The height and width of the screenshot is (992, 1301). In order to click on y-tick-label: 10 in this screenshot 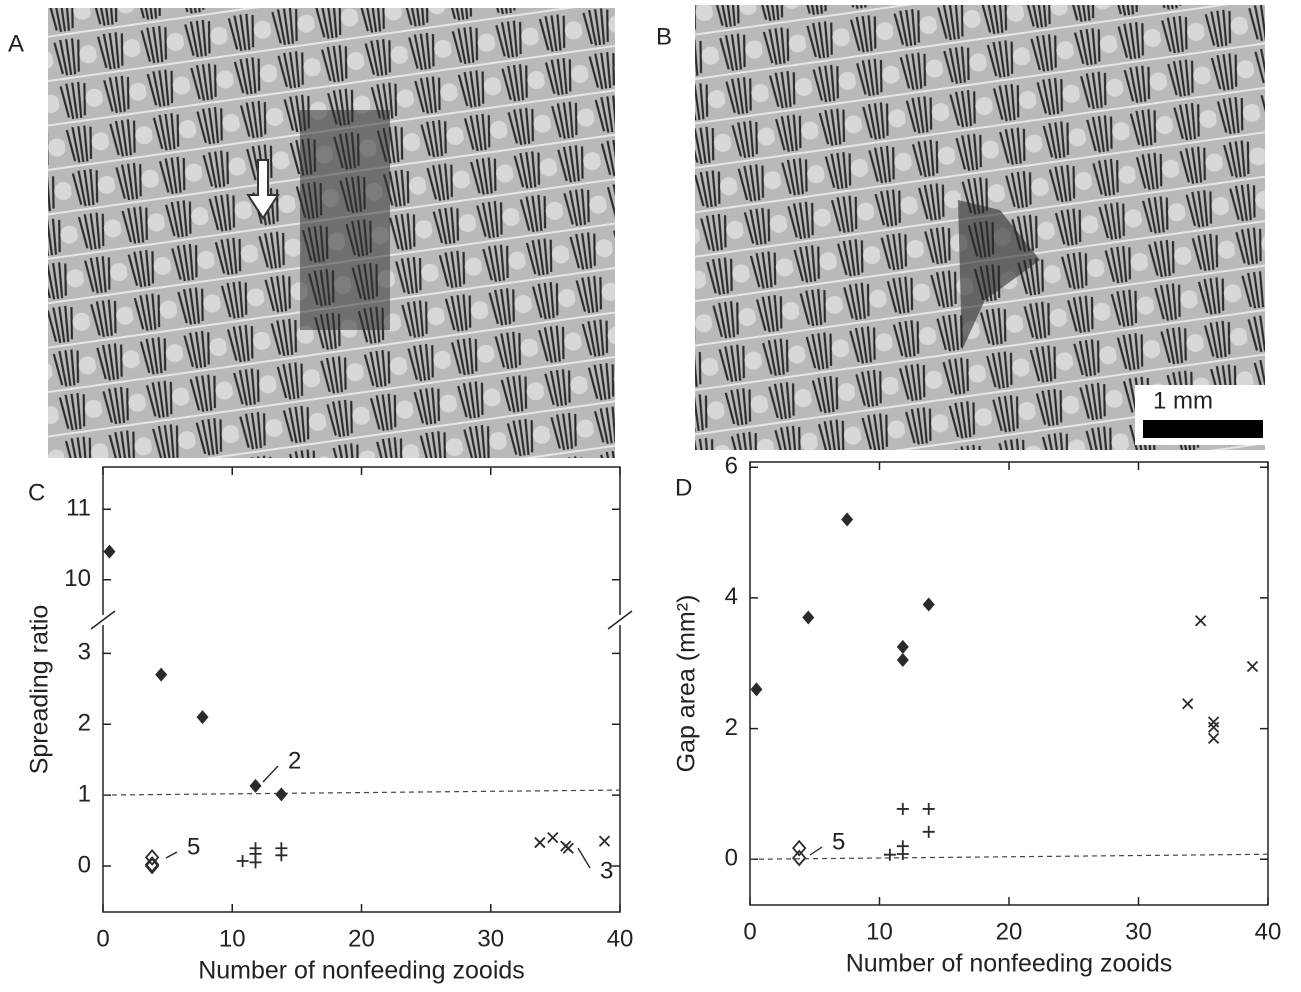, I will do `click(77, 578)`.